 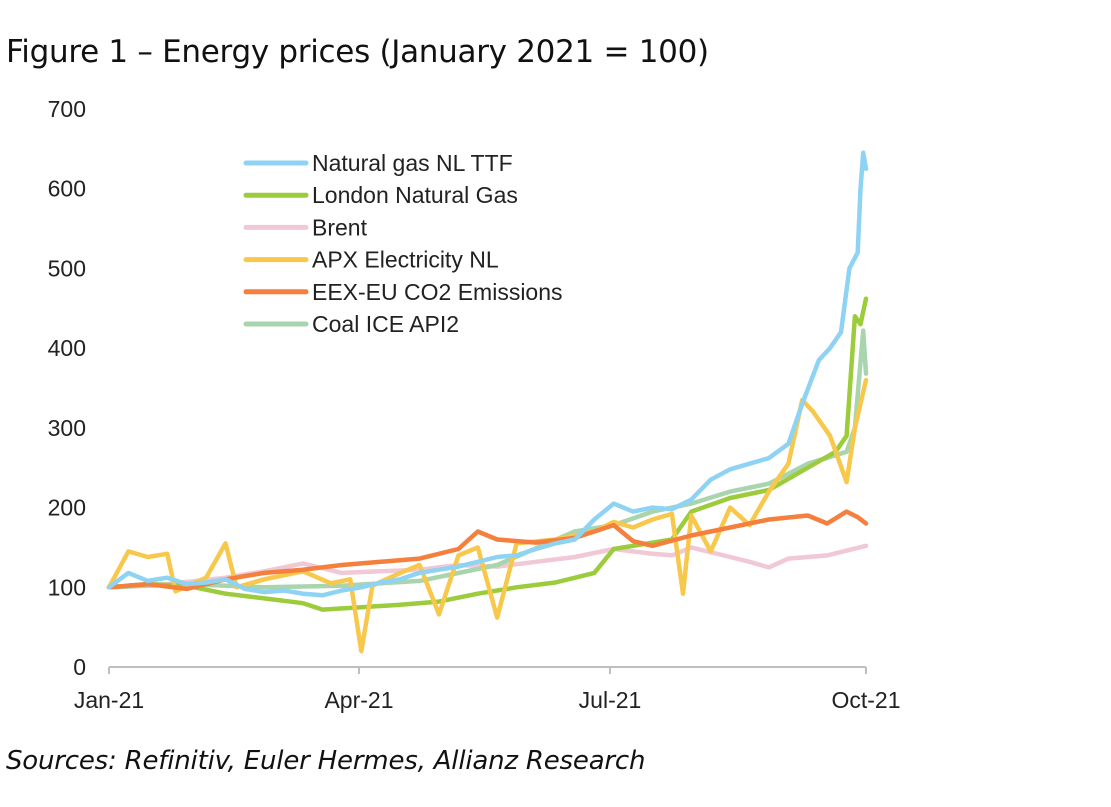 What do you see at coordinates (487, 566) in the screenshot?
I see `series-line-brent` at bounding box center [487, 566].